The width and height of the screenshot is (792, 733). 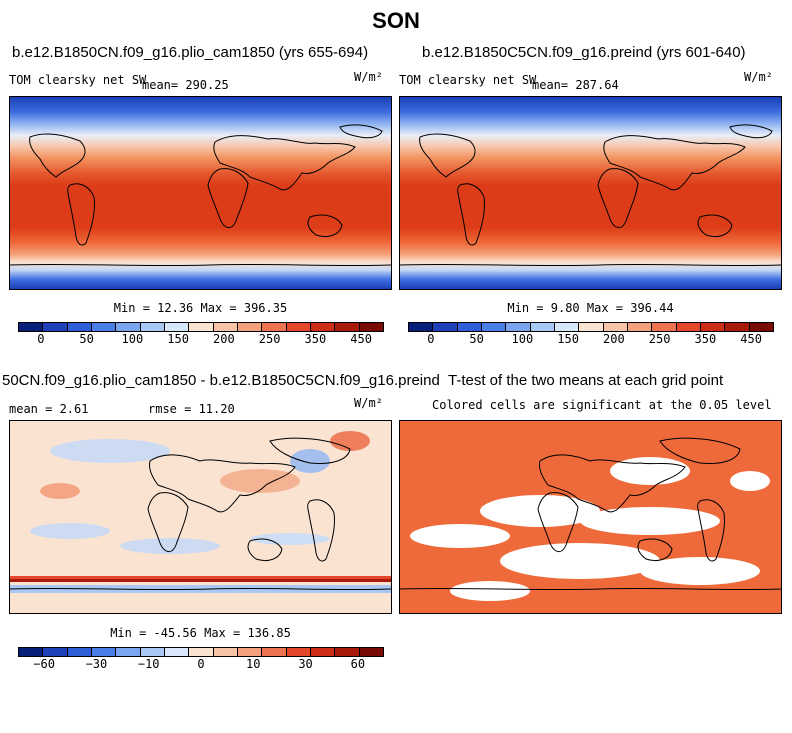 I want to click on colorbar-2-tick-label: 50, so click(x=476, y=339).